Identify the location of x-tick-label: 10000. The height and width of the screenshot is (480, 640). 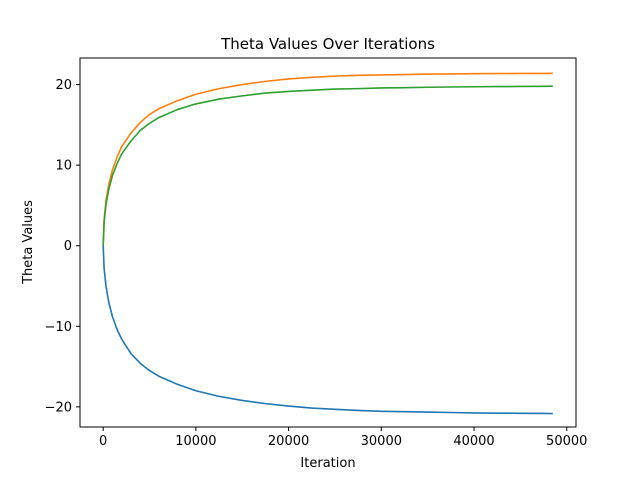
(195, 441).